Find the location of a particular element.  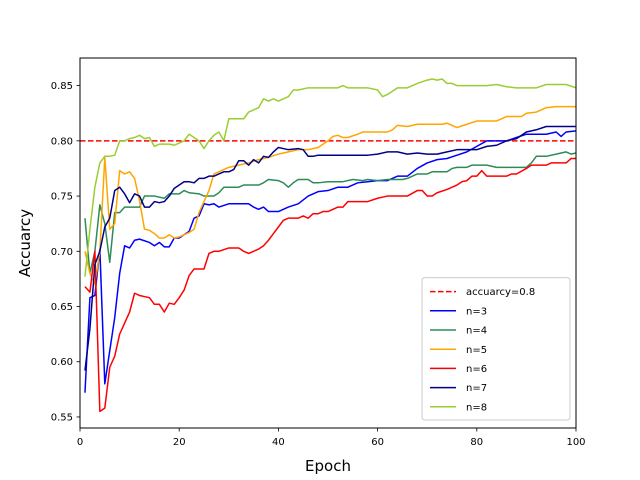

y-tick-label: 0.75 is located at coordinates (62, 197).